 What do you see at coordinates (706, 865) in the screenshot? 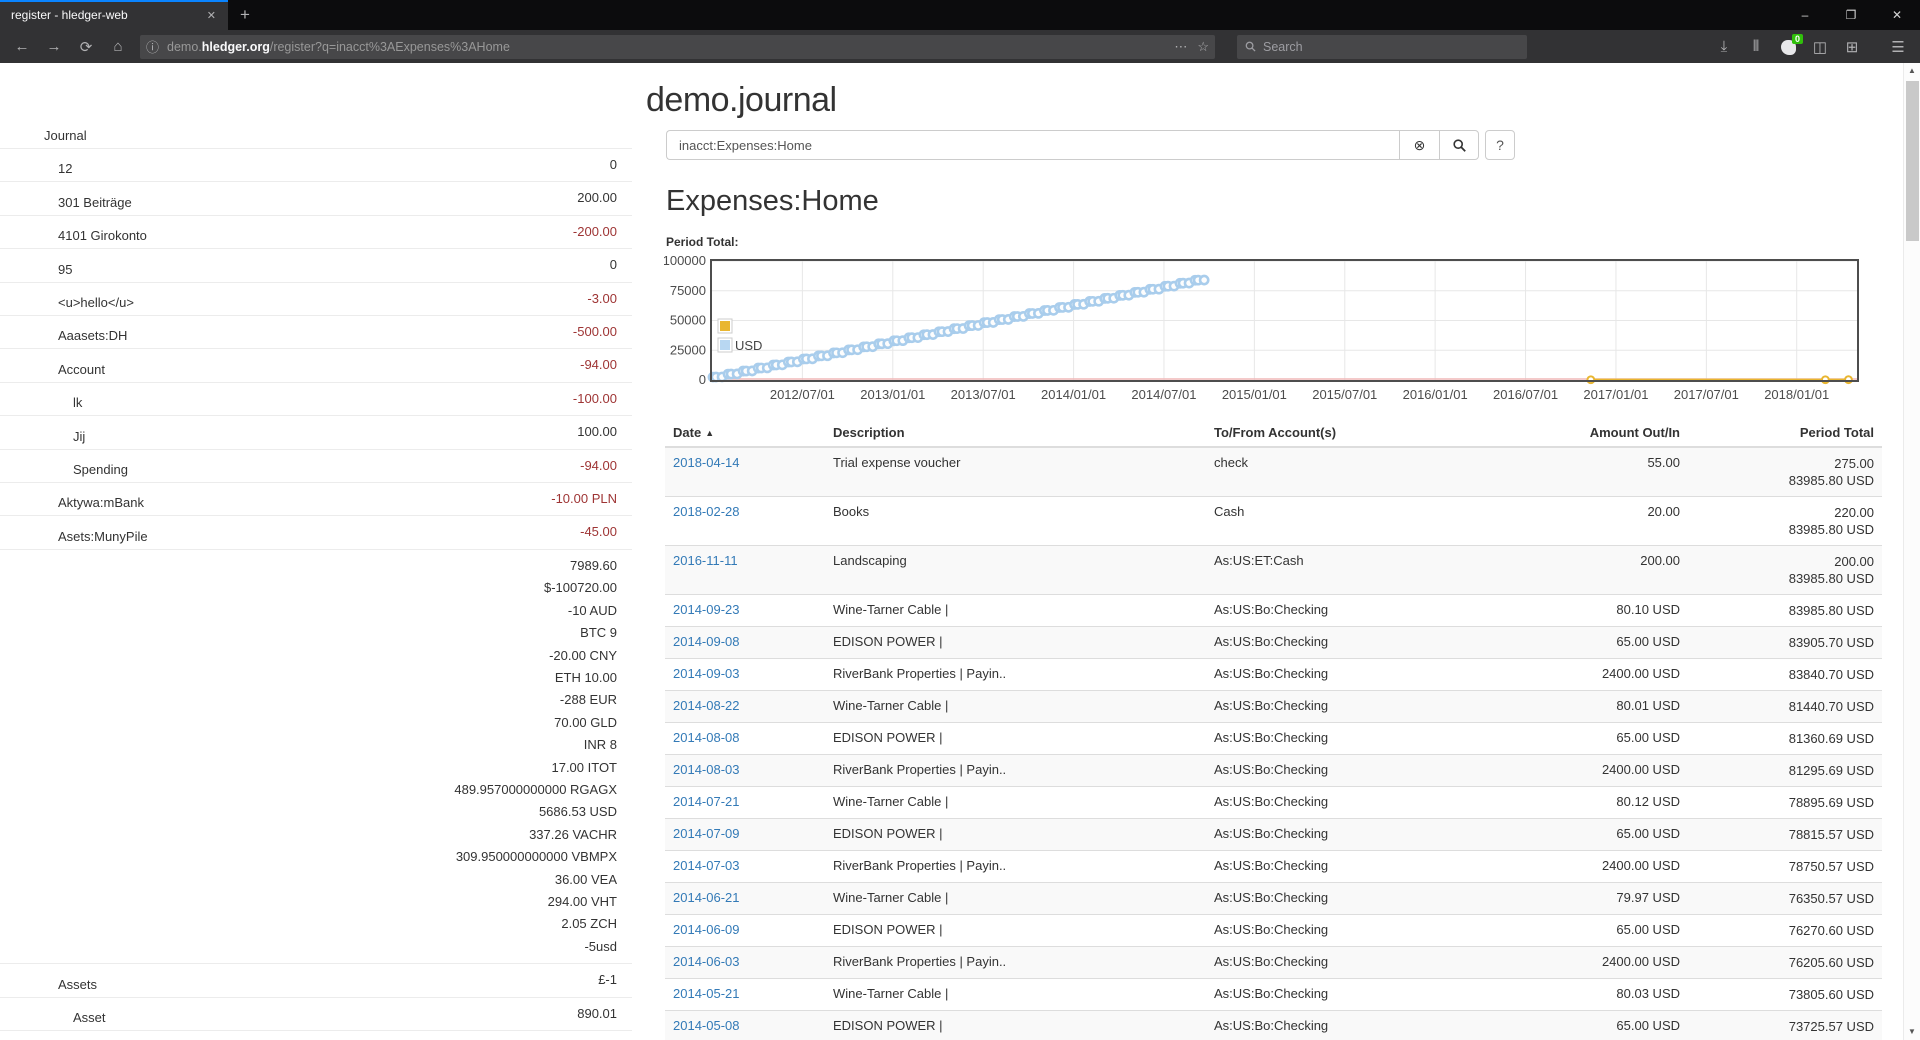
I see `register-date-link: 2014-07-03` at bounding box center [706, 865].